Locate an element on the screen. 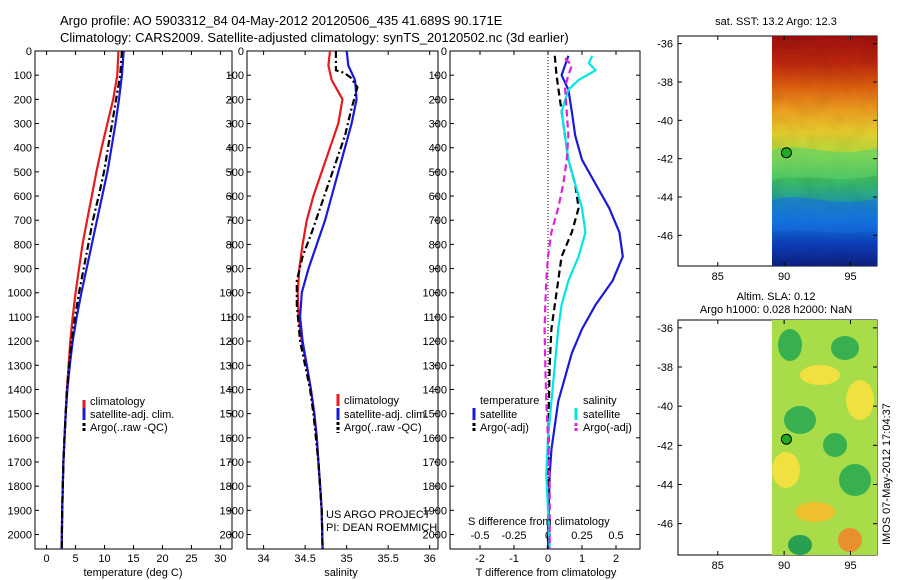 This screenshot has height=580, width=900. depth-tick-label: 200 is located at coordinates (23, 100).